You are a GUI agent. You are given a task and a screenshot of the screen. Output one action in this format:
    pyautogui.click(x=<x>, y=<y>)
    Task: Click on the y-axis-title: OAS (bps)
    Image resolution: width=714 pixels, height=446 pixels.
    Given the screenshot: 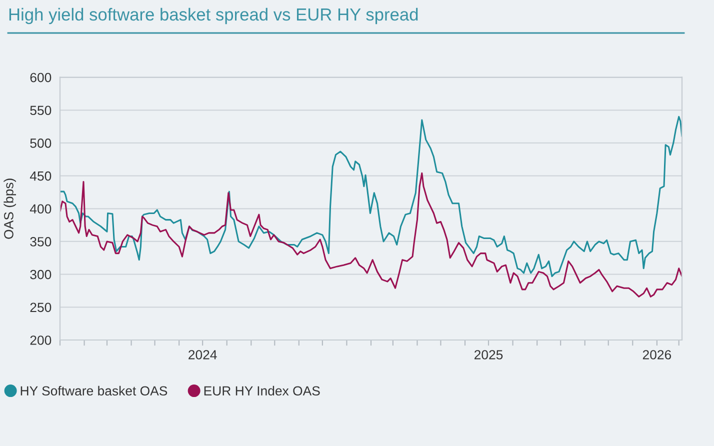 What is the action you would take?
    pyautogui.click(x=10, y=208)
    